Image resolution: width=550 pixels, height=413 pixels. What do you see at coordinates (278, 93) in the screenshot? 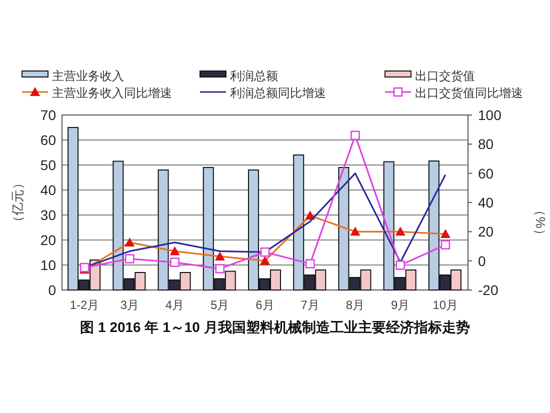
I see `legend-label: 利润总额同比增速` at bounding box center [278, 93].